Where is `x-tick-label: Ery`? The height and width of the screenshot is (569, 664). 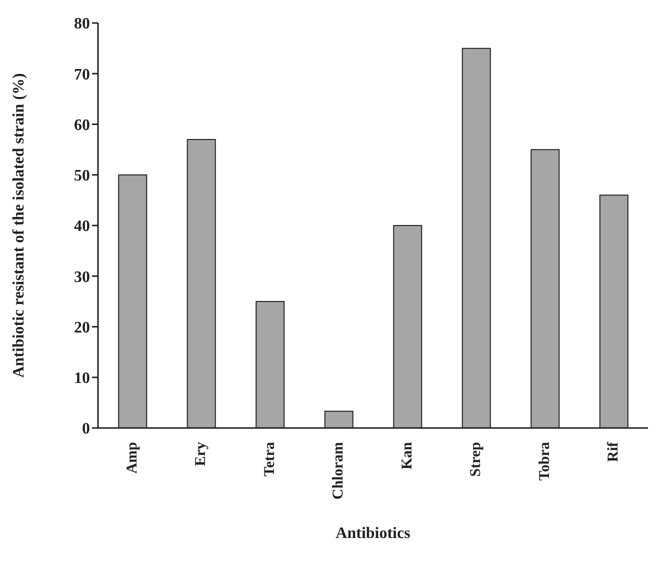 x-tick-label: Ery is located at coordinates (201, 454).